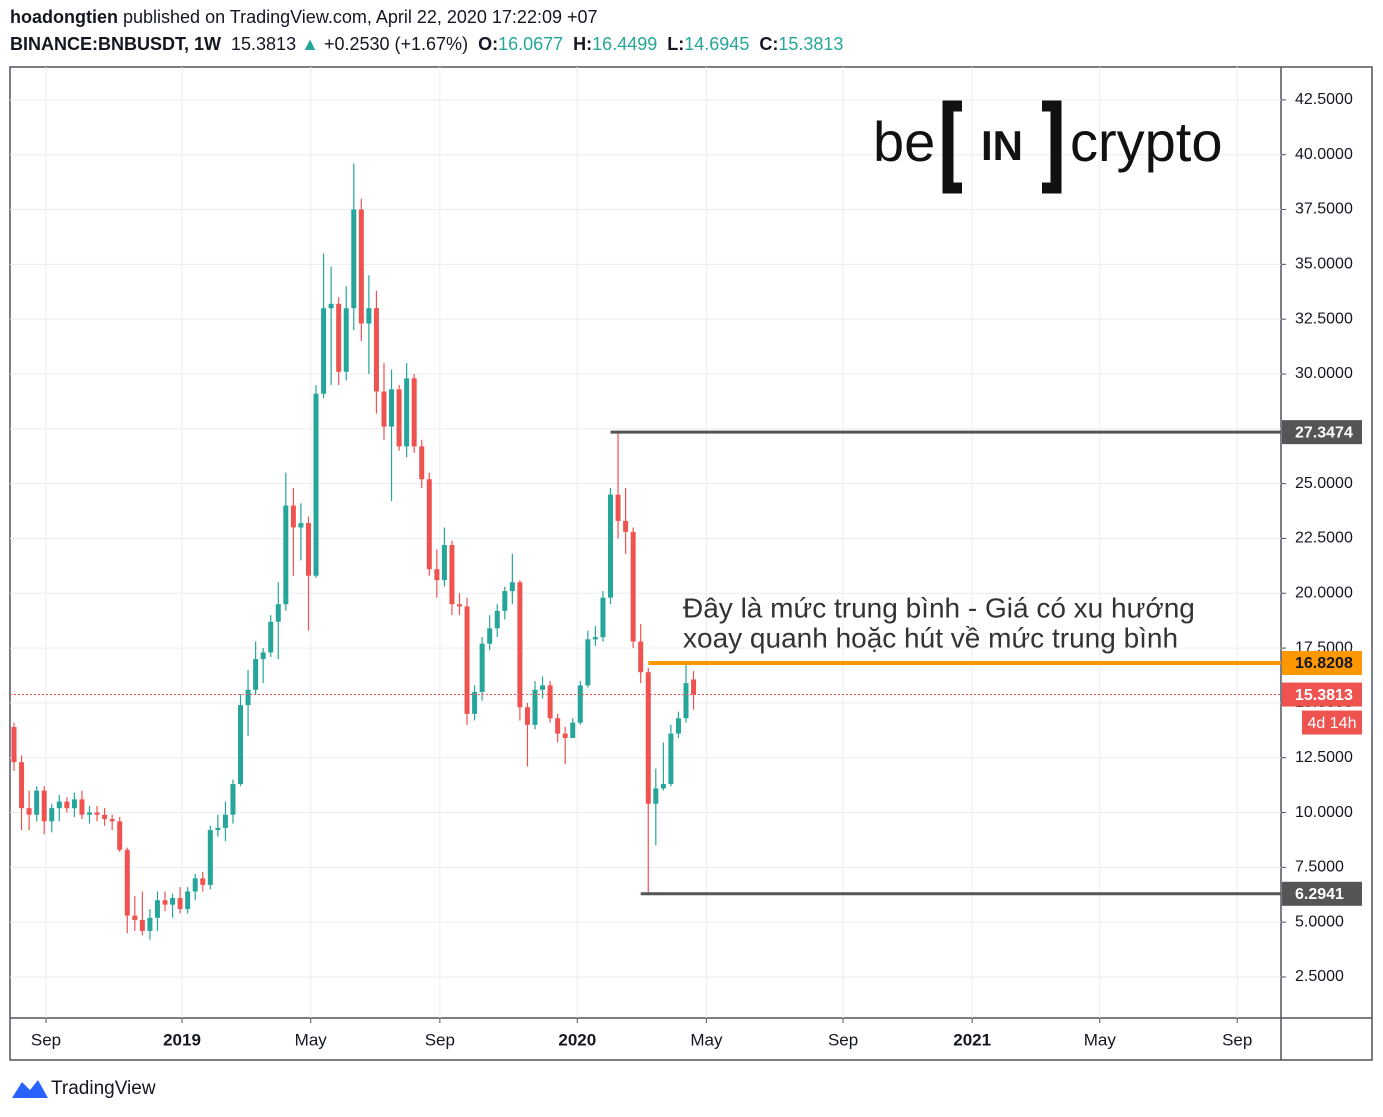  I want to click on annotation: xoay quanh hoặc hút về mức trung bình, so click(930, 637).